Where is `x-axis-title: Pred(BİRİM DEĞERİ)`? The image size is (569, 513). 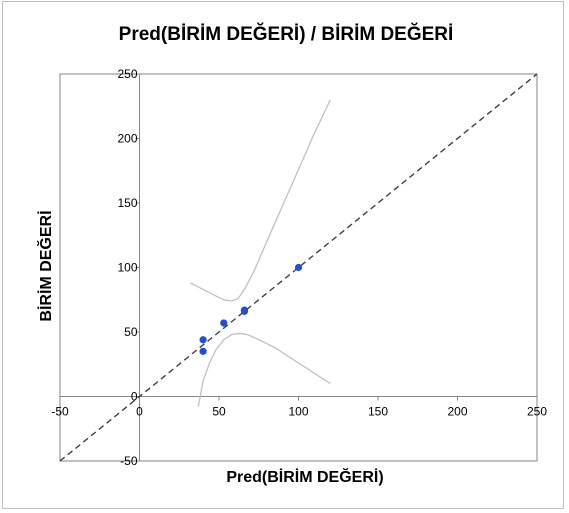 x-axis-title: Pred(BİRİM DEĞERİ) is located at coordinates (304, 476).